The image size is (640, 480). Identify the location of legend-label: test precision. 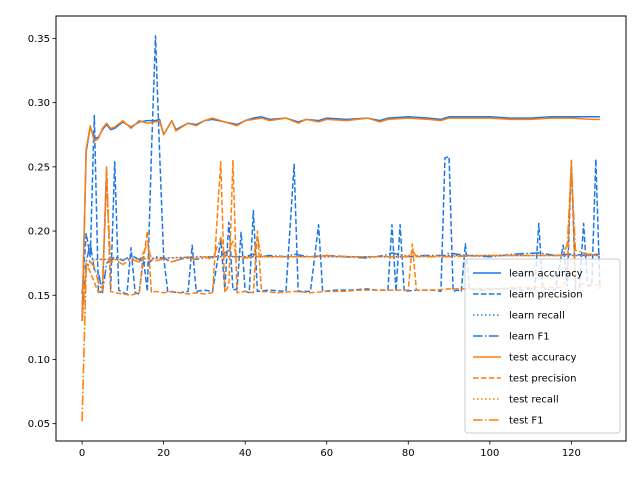
(543, 379).